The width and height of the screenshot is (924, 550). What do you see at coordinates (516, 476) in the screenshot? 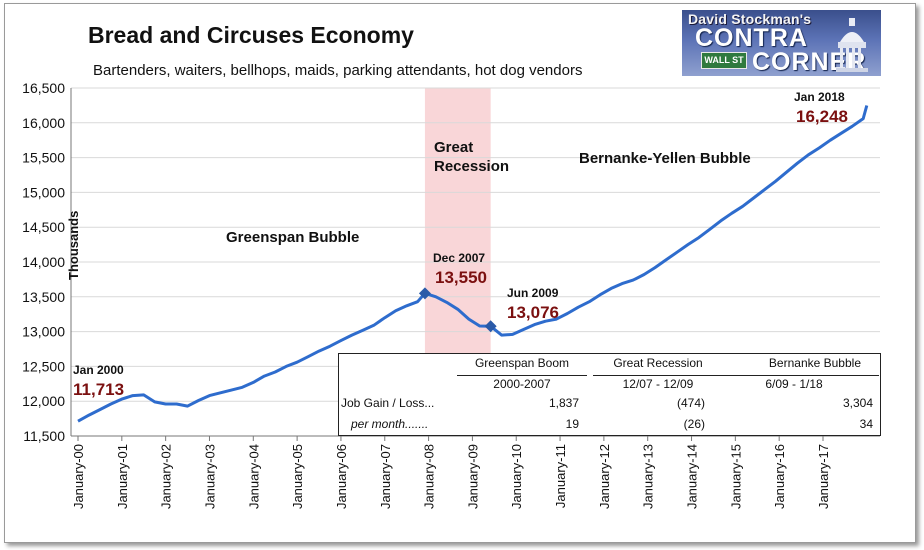
I see `x-tick-label: January-10` at bounding box center [516, 476].